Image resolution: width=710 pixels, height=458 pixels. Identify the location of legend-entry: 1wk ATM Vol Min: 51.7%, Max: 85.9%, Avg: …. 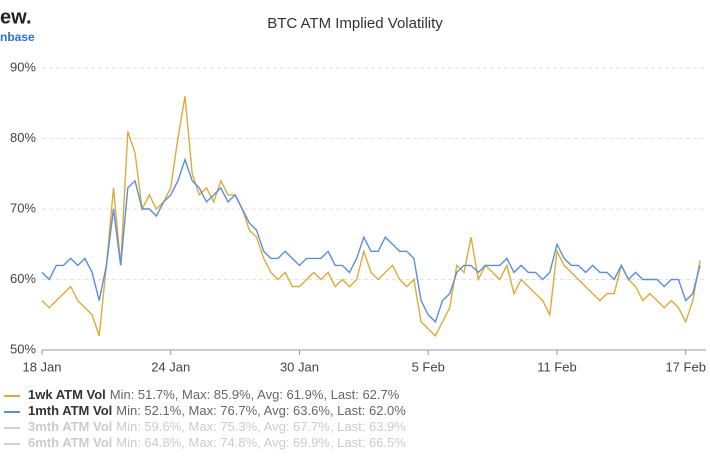
(214, 394).